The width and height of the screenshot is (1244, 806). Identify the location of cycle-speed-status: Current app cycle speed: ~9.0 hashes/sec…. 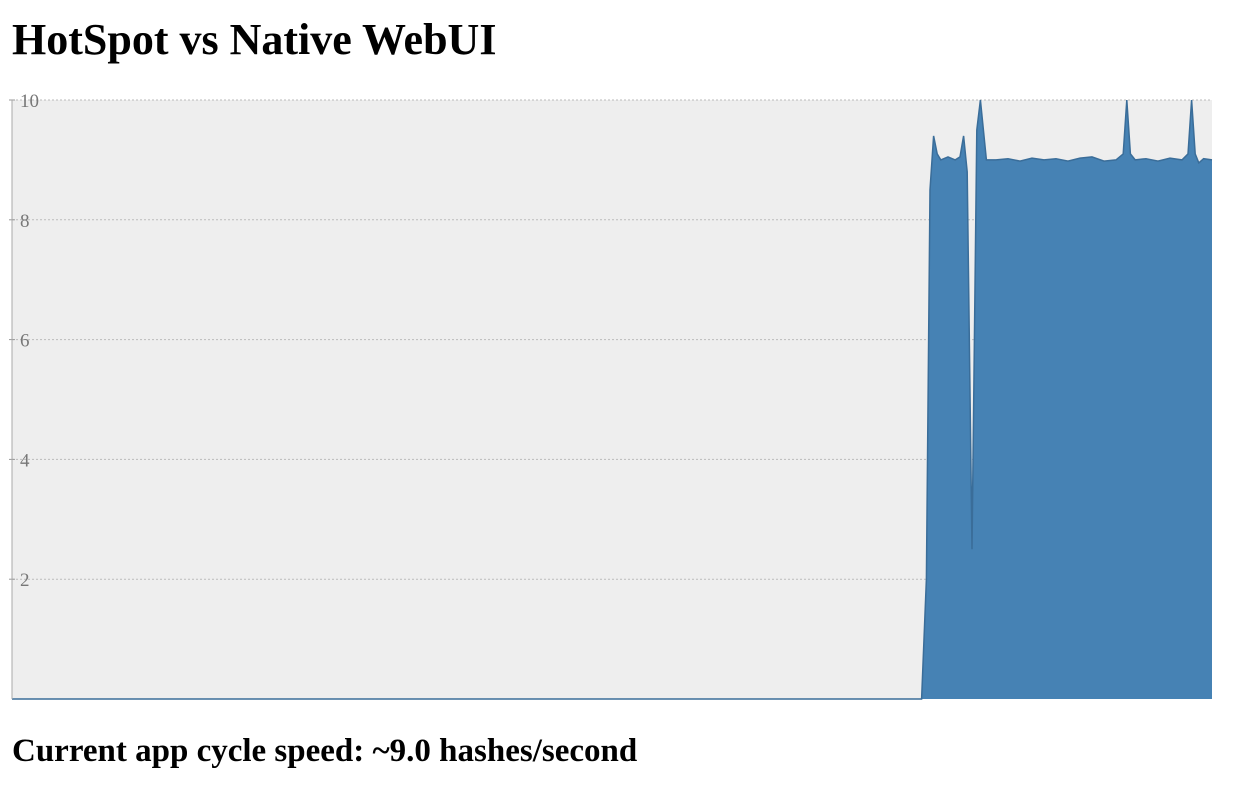
(325, 751).